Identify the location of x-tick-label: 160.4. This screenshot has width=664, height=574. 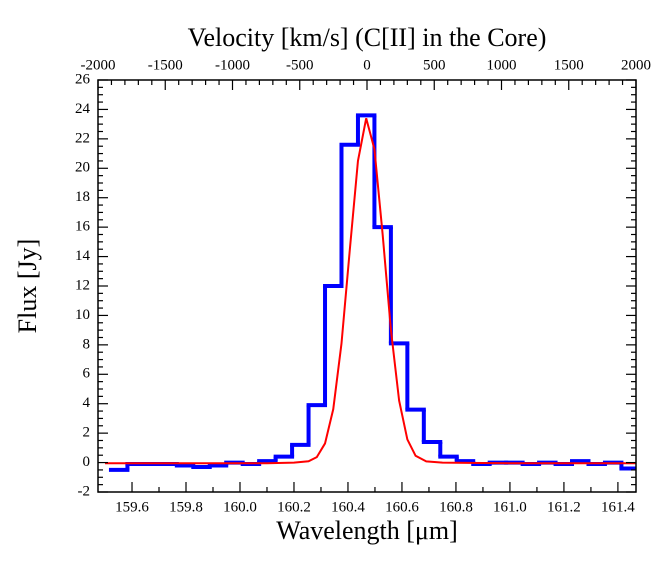
(348, 507).